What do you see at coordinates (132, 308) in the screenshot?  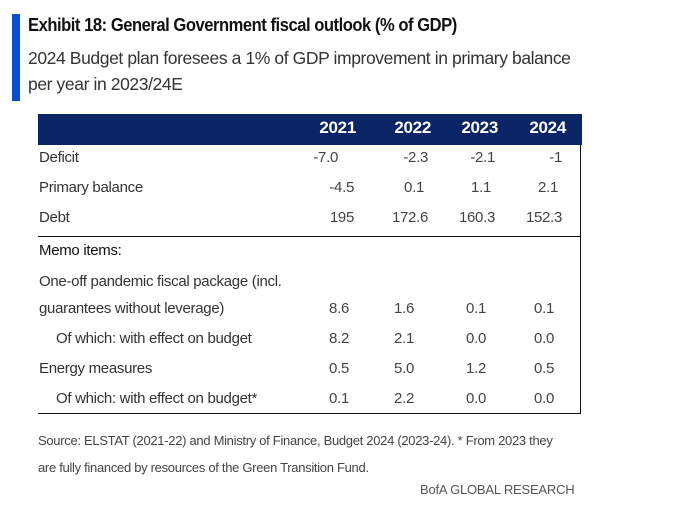 I see `row-label: guarantees without leverage)` at bounding box center [132, 308].